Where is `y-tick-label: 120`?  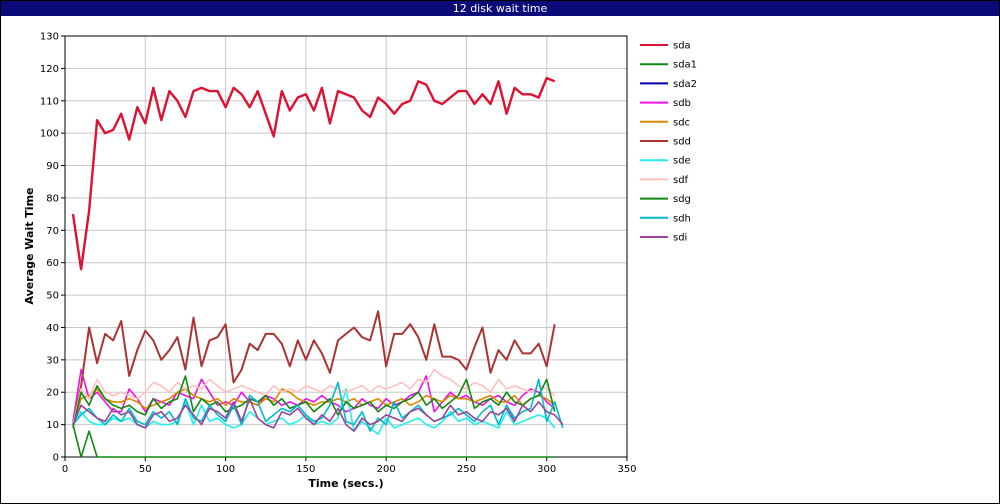
y-tick-label: 120 is located at coordinates (49, 69).